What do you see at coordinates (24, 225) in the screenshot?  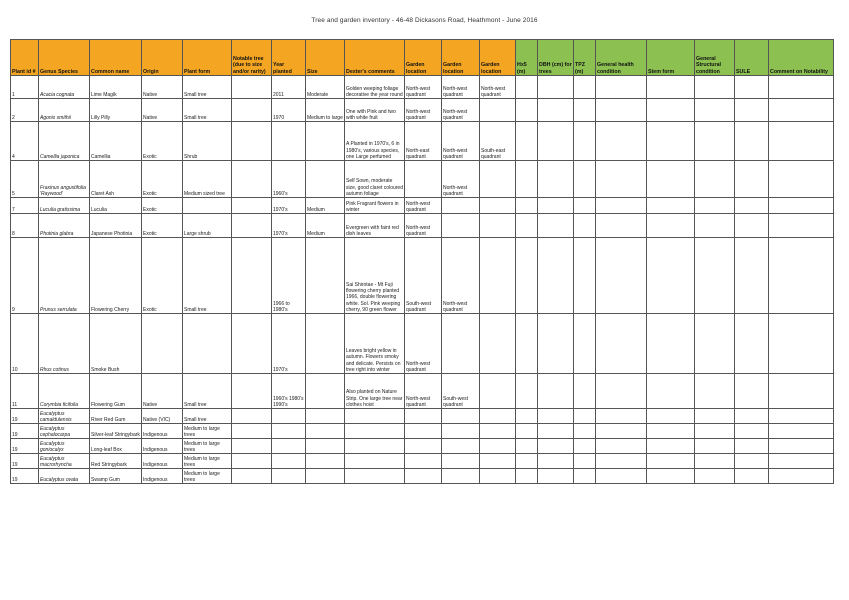 I see `cell-plant-id: 8` at bounding box center [24, 225].